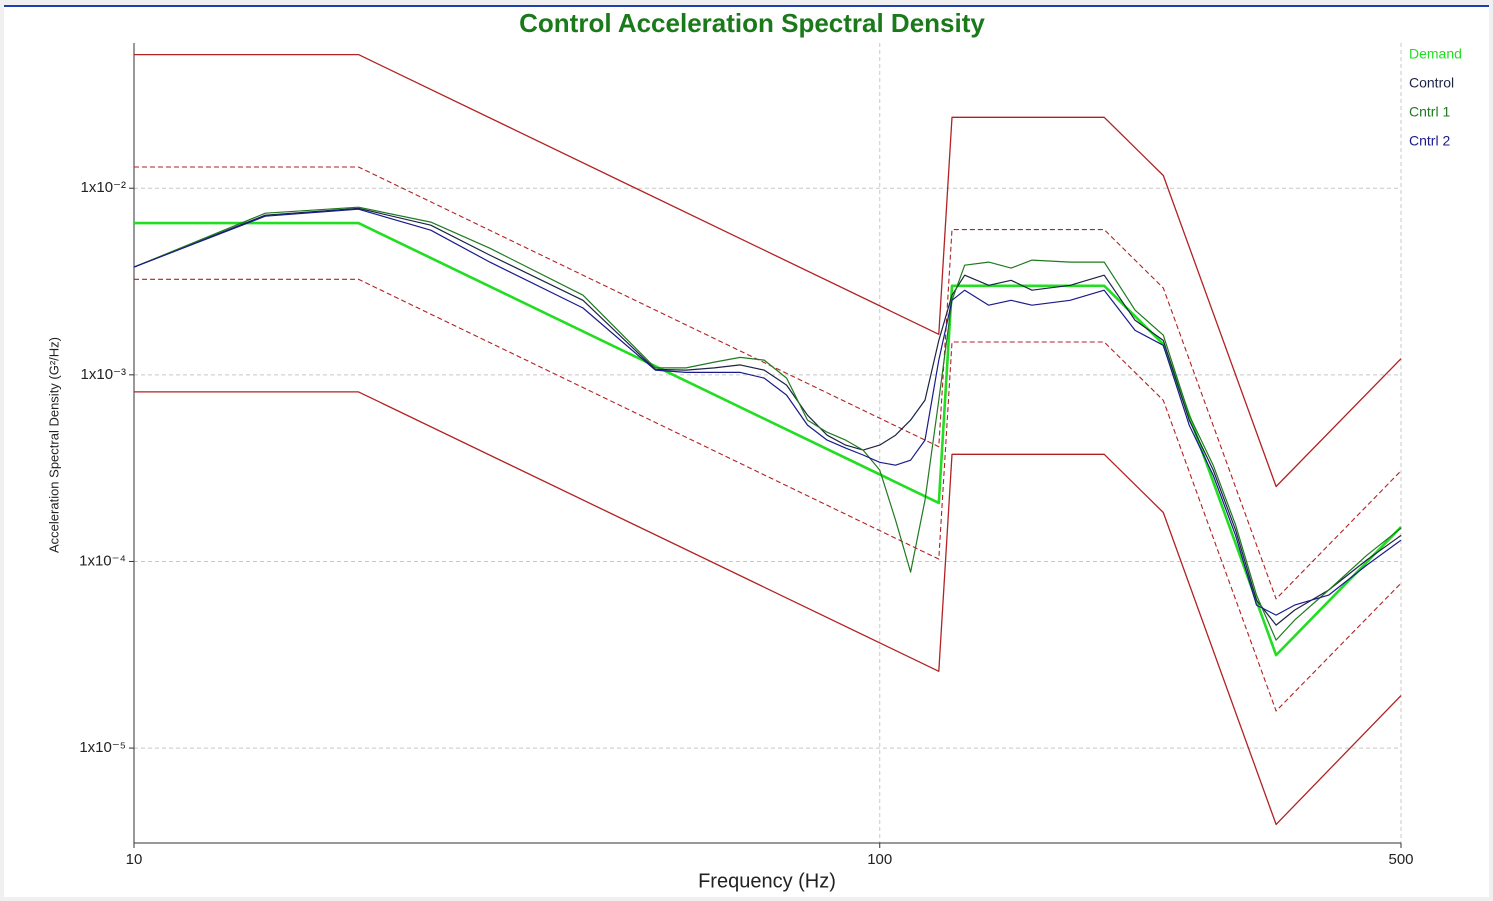 The image size is (1493, 901). What do you see at coordinates (879, 859) in the screenshot?
I see `x-tick-label: 100` at bounding box center [879, 859].